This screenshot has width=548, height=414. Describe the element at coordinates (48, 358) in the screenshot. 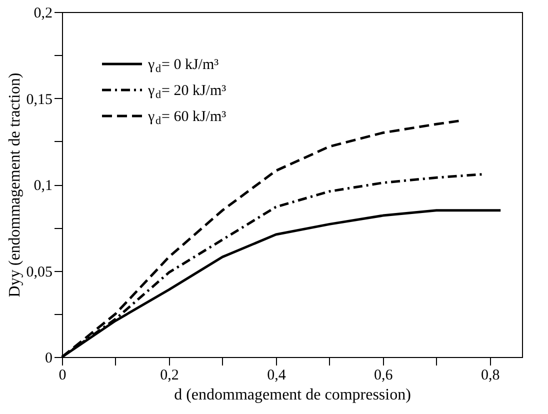

I see `y-tick-label: 0` at that location.